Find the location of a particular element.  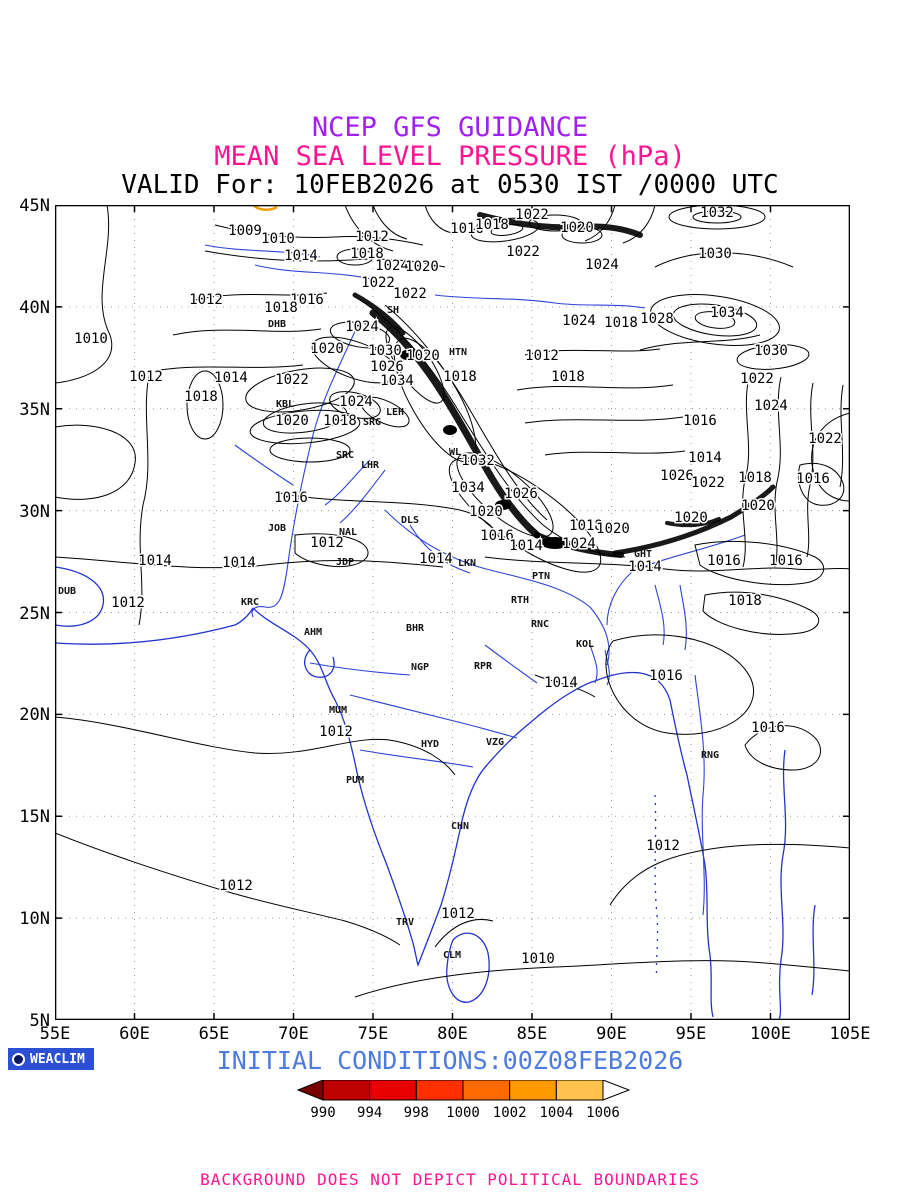

city-label: JOB is located at coordinates (277, 528).